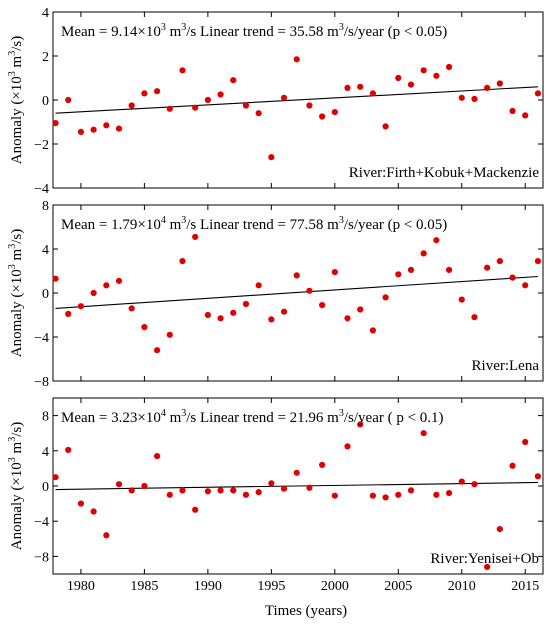 The image size is (550, 626). Describe the element at coordinates (16, 100) in the screenshot. I see `y-axis-label: Anomaly (×103 m3/s)` at that location.